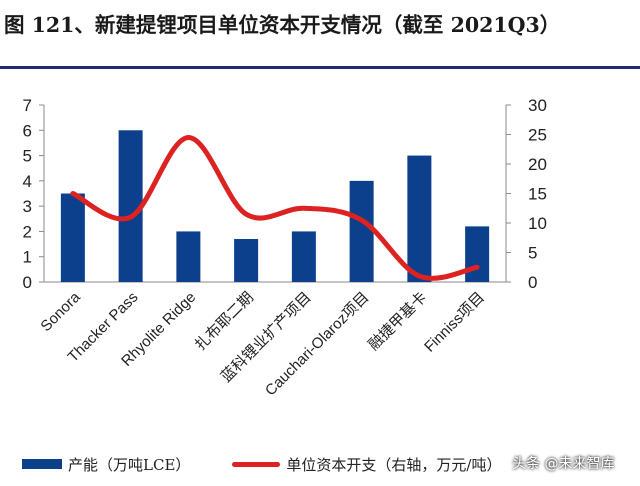 The image size is (640, 486). What do you see at coordinates (537, 105) in the screenshot?
I see `y-right-tick-label: 30` at bounding box center [537, 105].